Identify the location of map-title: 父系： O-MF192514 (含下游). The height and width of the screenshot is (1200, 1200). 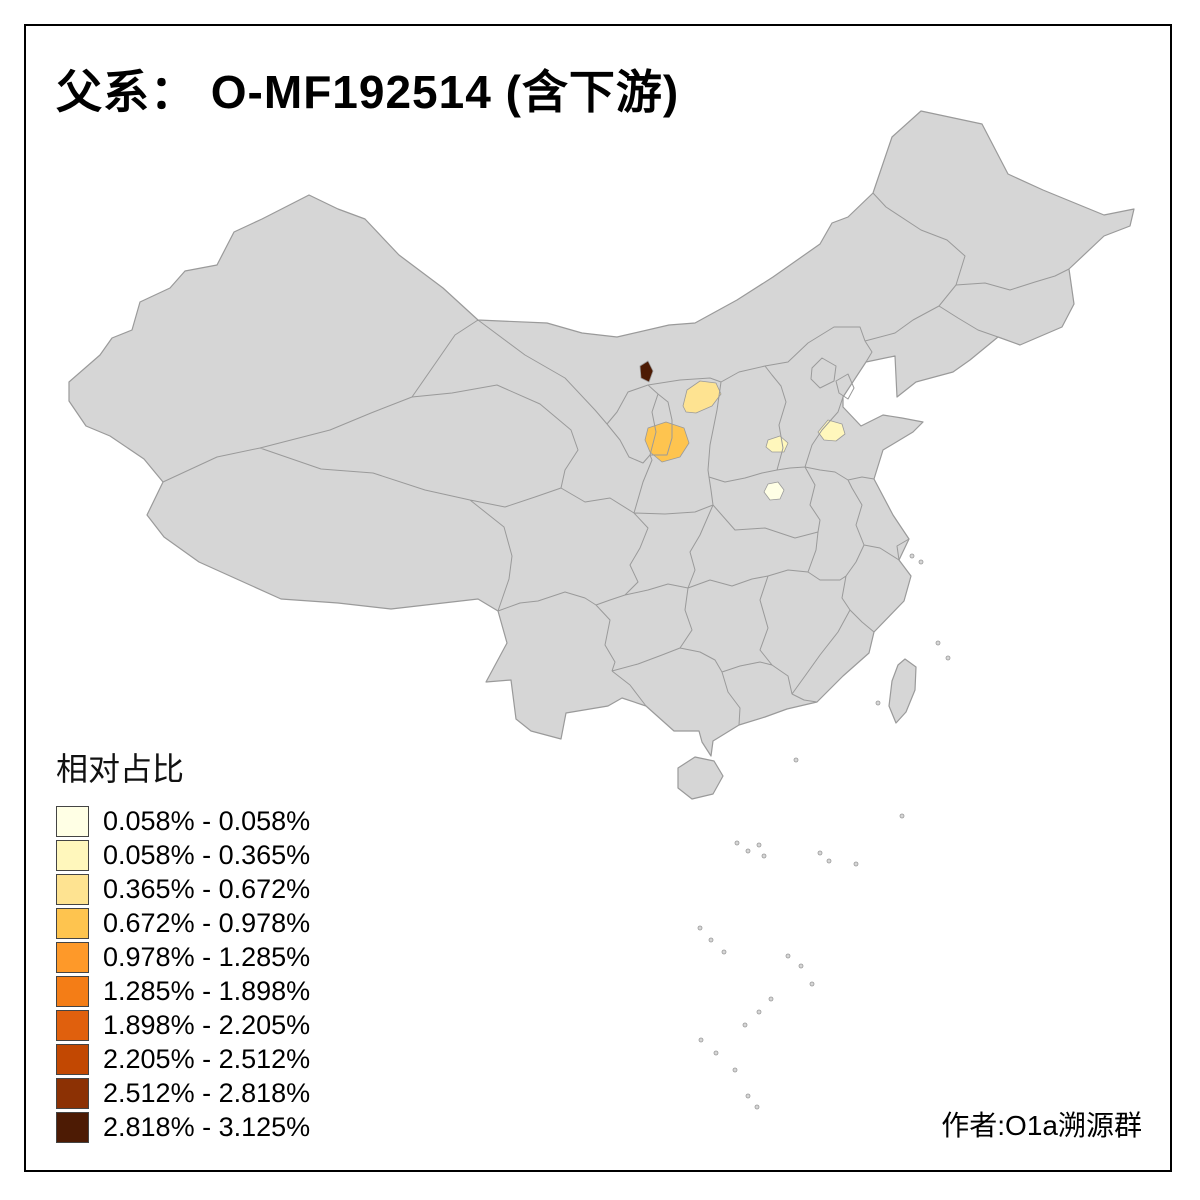
(368, 92).